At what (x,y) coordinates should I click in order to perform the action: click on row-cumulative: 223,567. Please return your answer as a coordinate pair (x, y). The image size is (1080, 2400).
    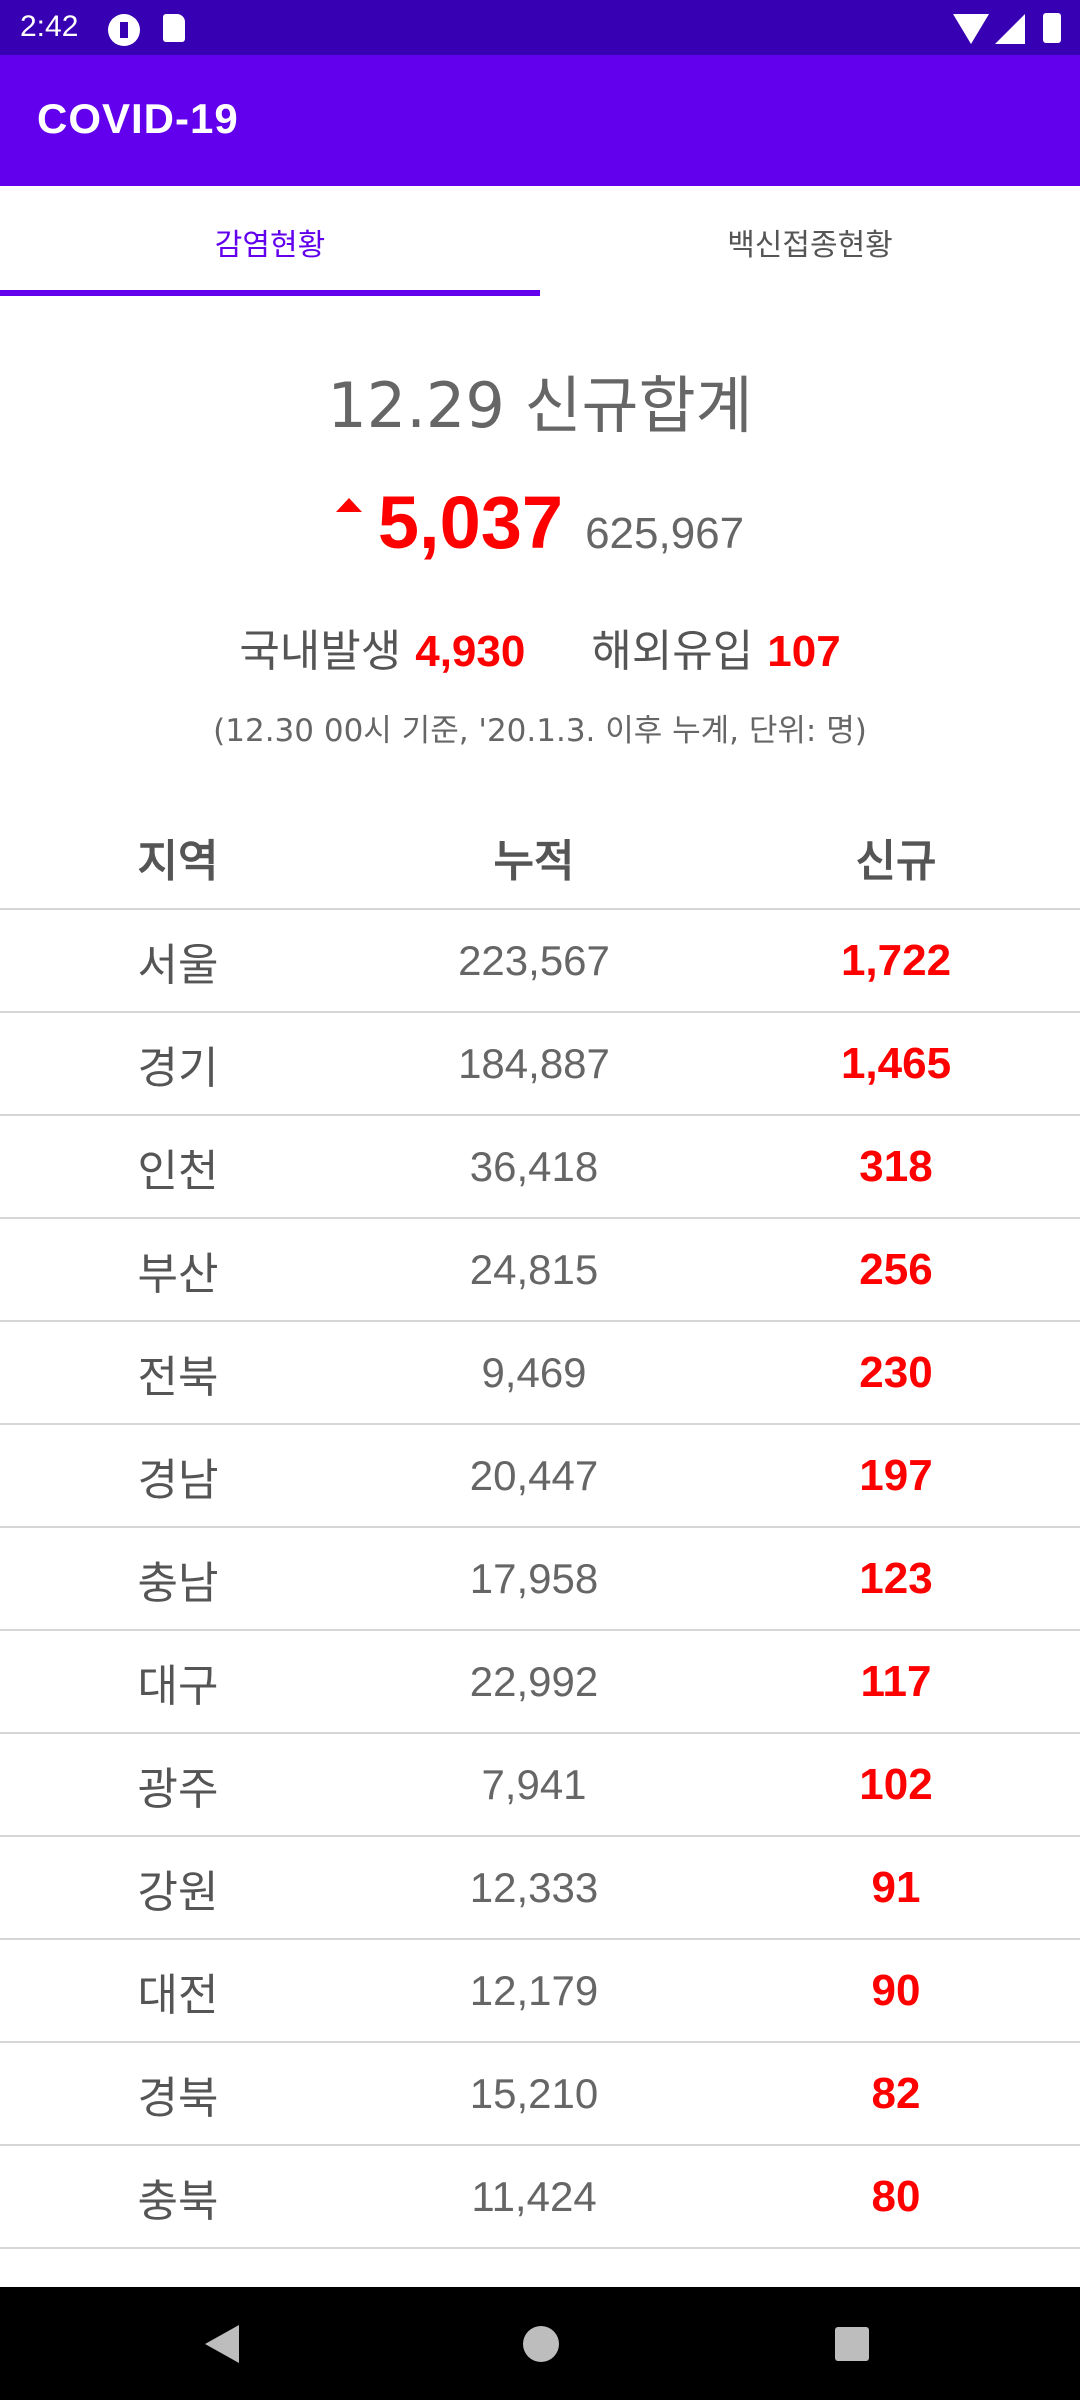
    Looking at the image, I should click on (534, 960).